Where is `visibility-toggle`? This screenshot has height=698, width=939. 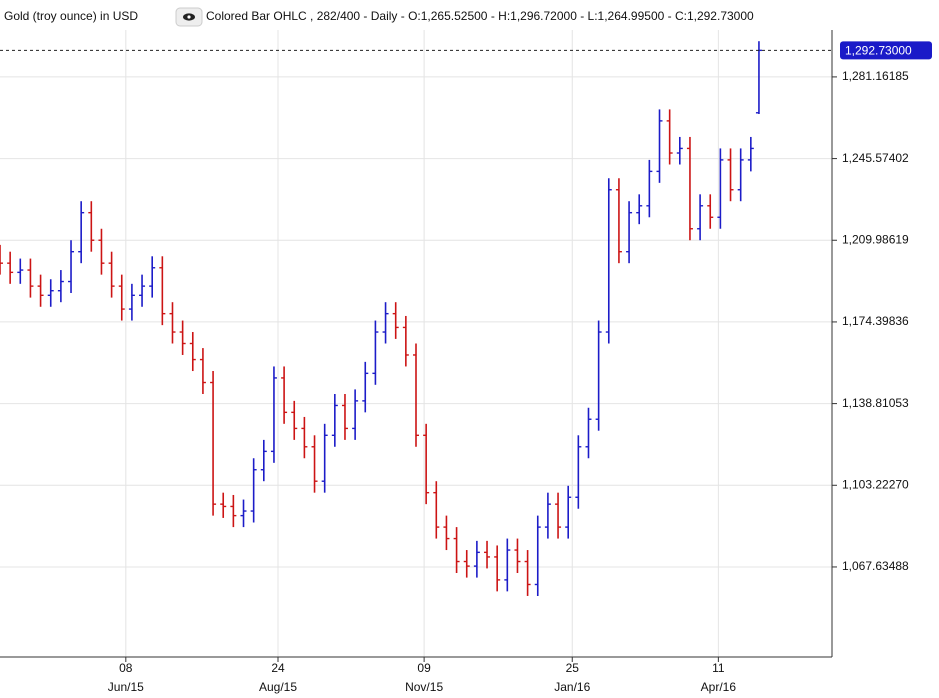 visibility-toggle is located at coordinates (189, 17).